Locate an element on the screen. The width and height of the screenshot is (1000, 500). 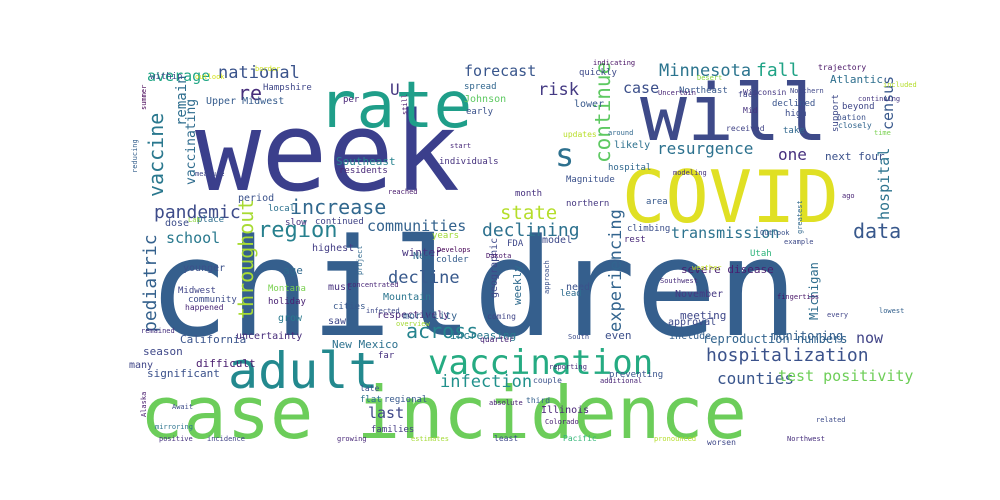
word-years: years is located at coordinates (445, 236).